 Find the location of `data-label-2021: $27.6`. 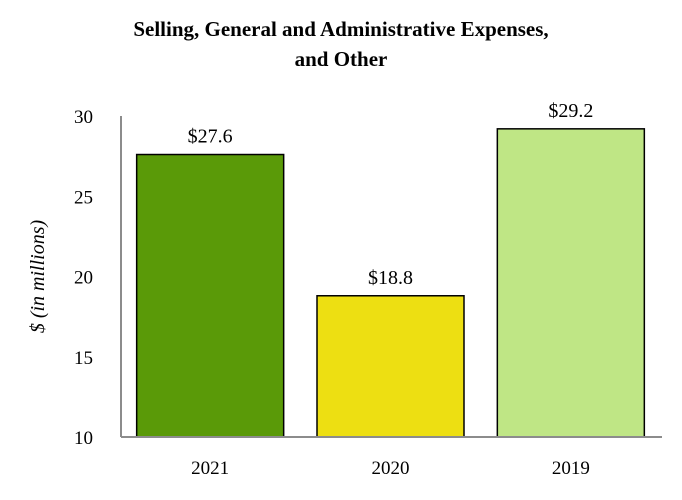

data-label-2021: $27.6 is located at coordinates (210, 137).